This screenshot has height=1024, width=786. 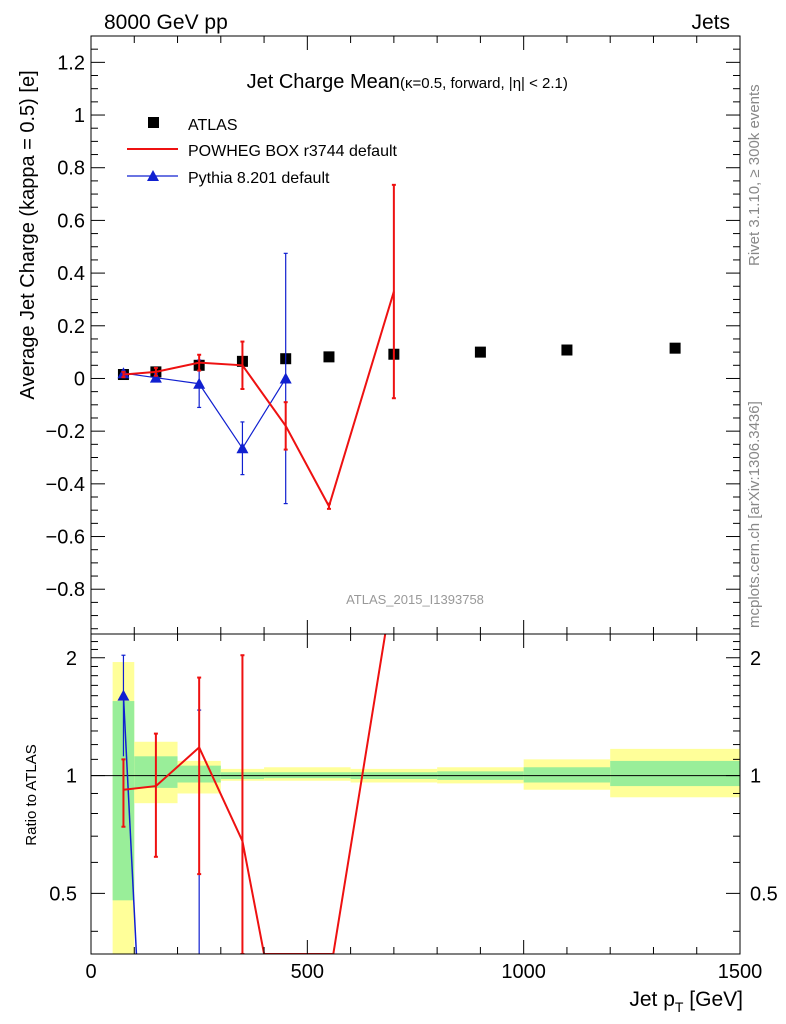 What do you see at coordinates (79, 116) in the screenshot?
I see `y-tick-label: 1` at bounding box center [79, 116].